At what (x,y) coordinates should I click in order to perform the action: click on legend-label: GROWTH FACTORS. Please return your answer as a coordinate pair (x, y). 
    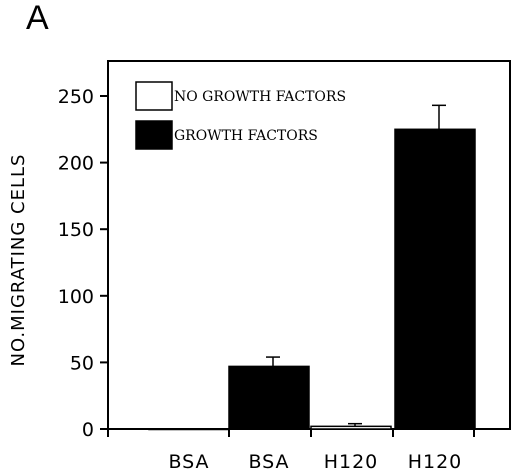
    Looking at the image, I should click on (246, 136).